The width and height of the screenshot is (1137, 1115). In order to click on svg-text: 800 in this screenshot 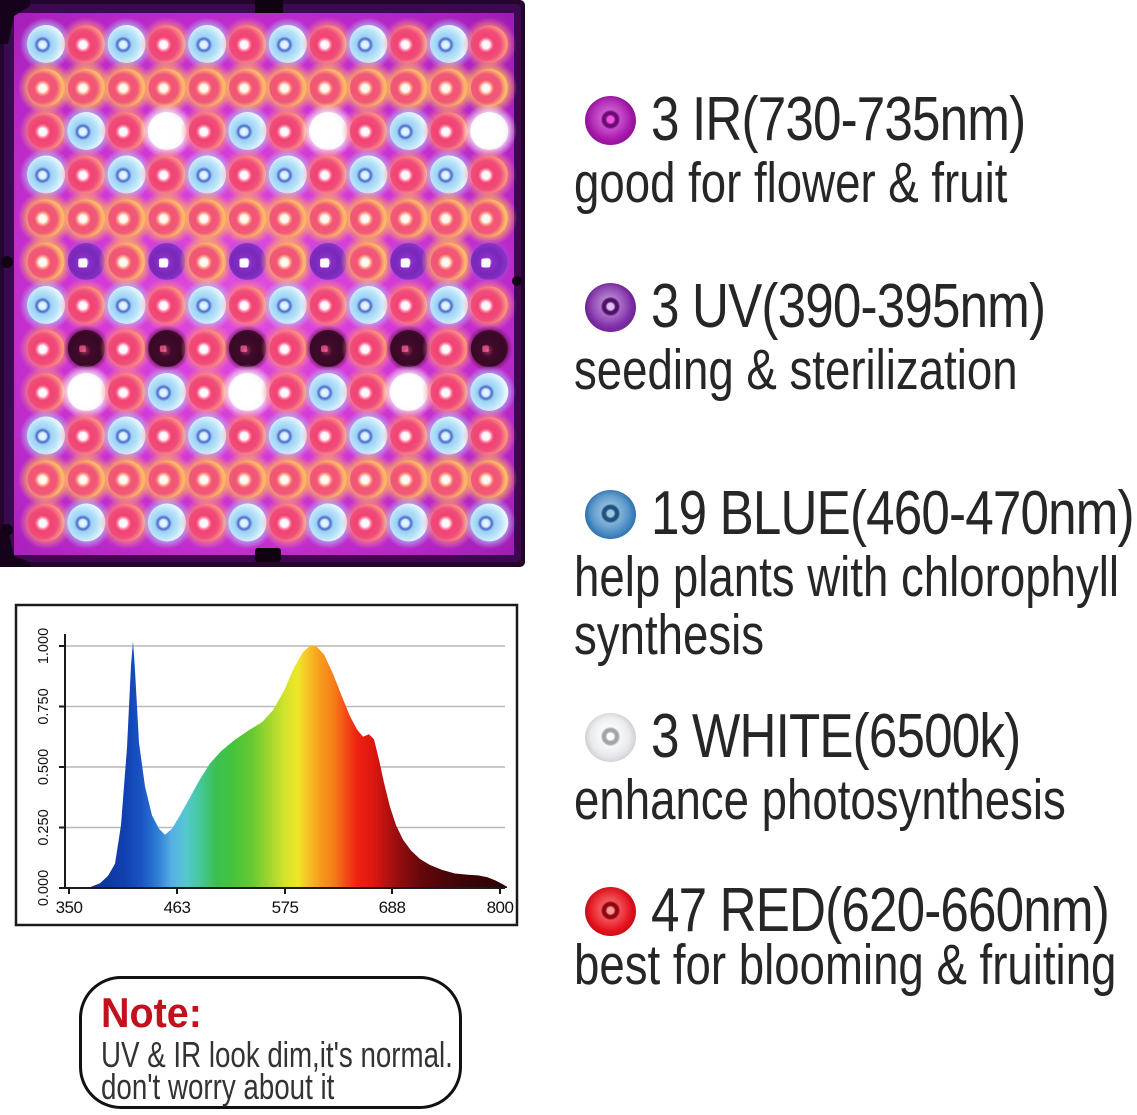, I will do `click(500, 907)`.